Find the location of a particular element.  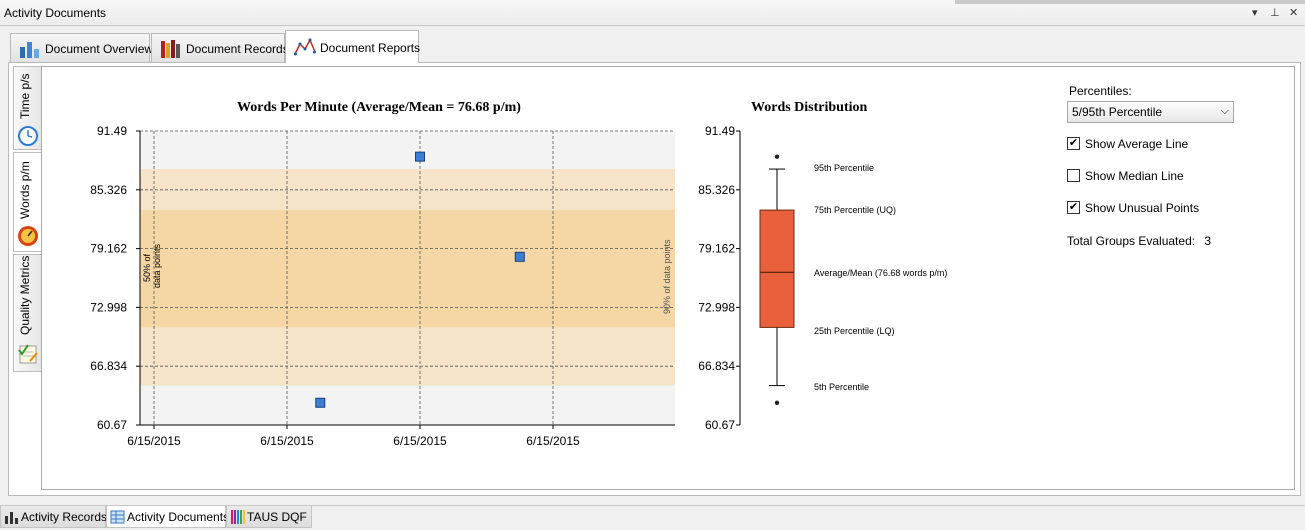

clock-icon is located at coordinates (28, 136).